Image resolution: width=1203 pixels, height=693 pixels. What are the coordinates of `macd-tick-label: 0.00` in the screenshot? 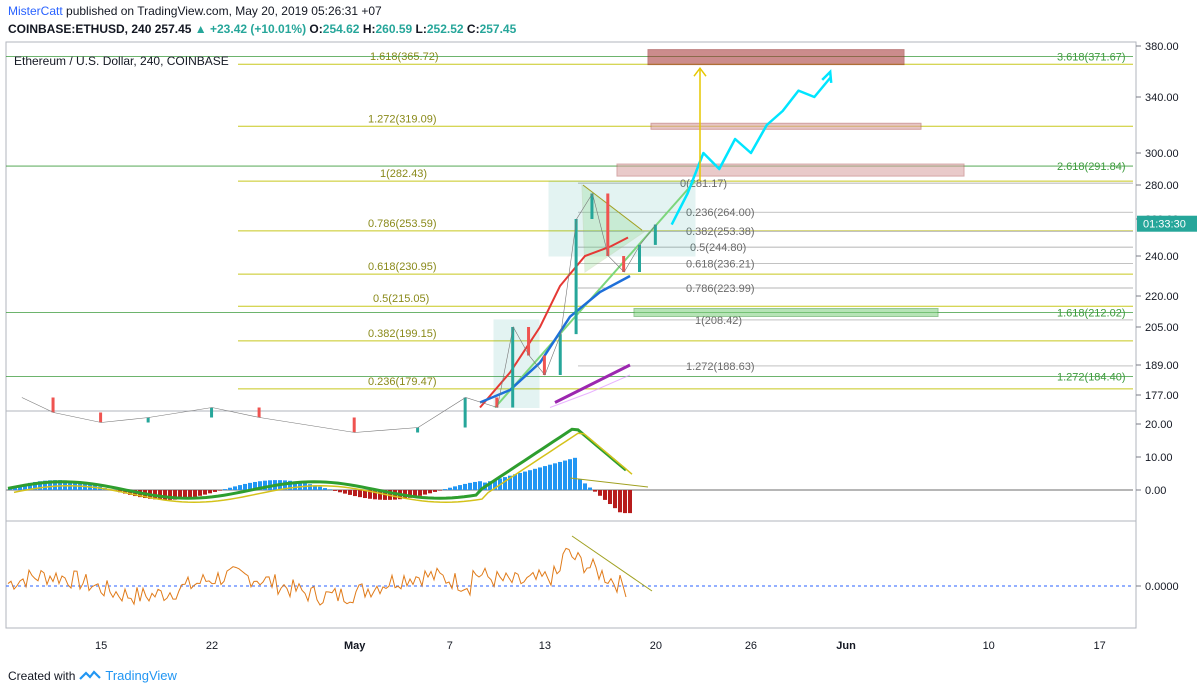 It's located at (1155, 491).